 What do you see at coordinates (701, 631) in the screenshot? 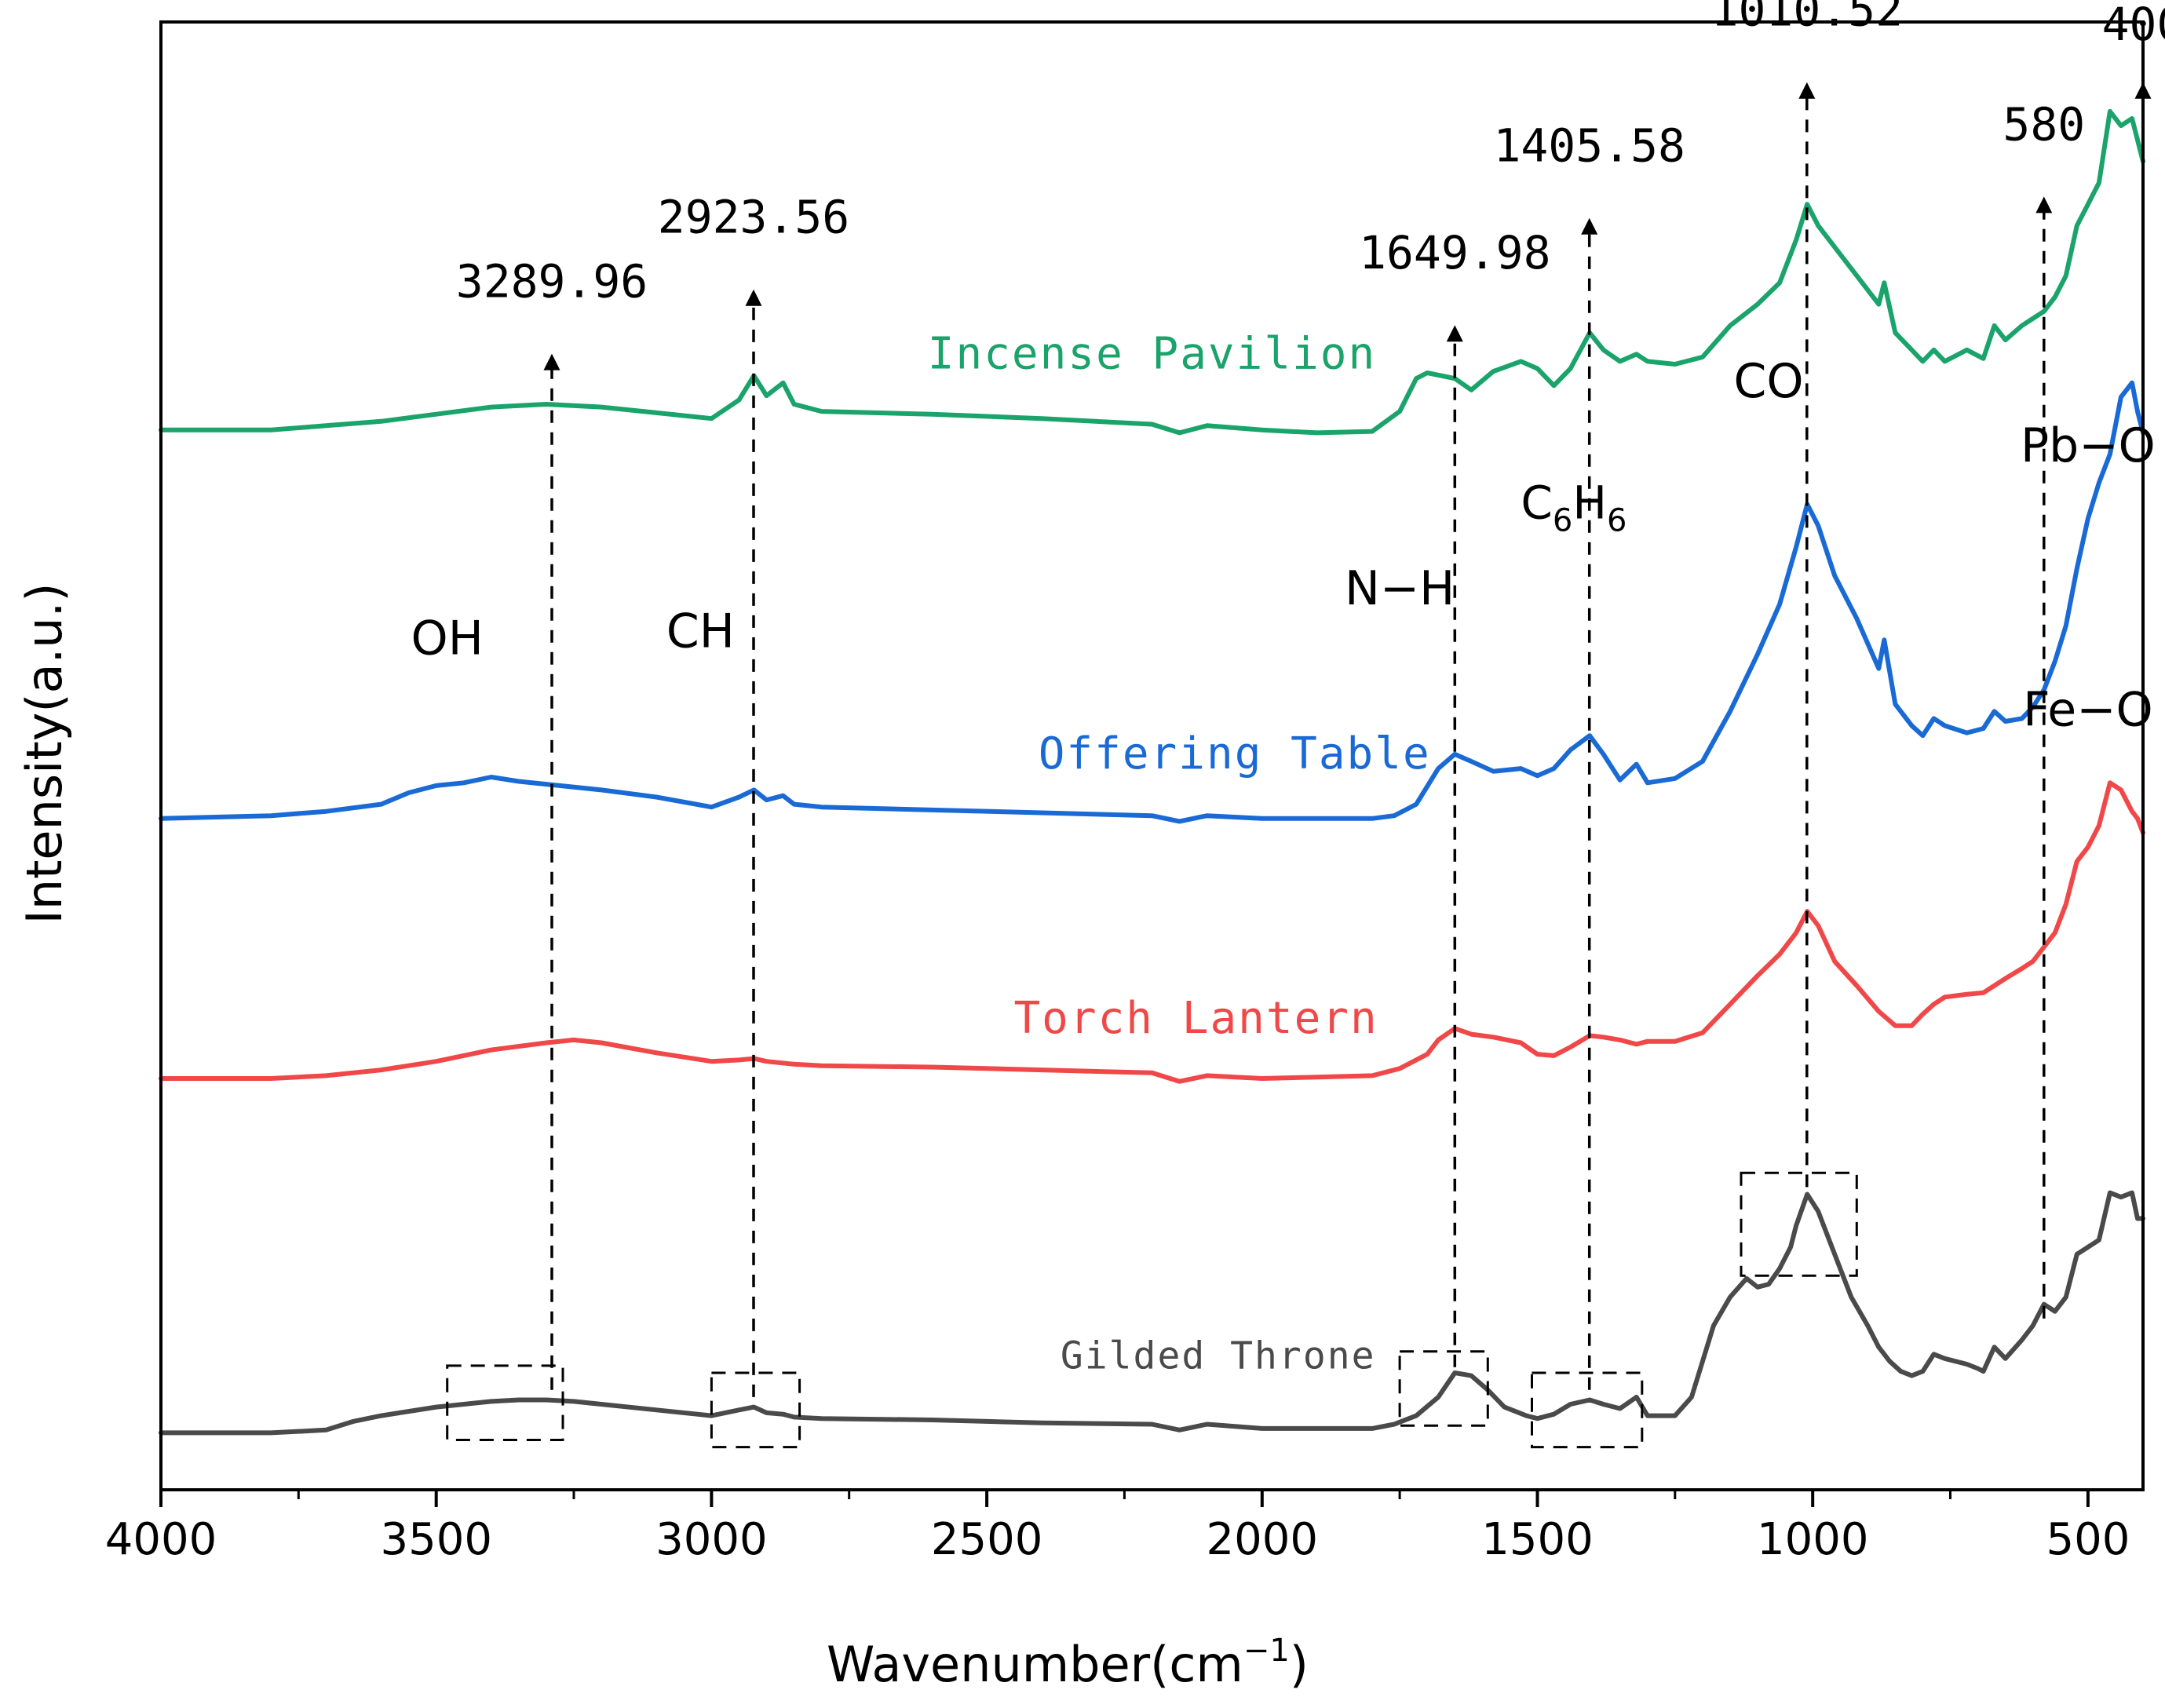
I see `group-label-ch: CH` at bounding box center [701, 631].